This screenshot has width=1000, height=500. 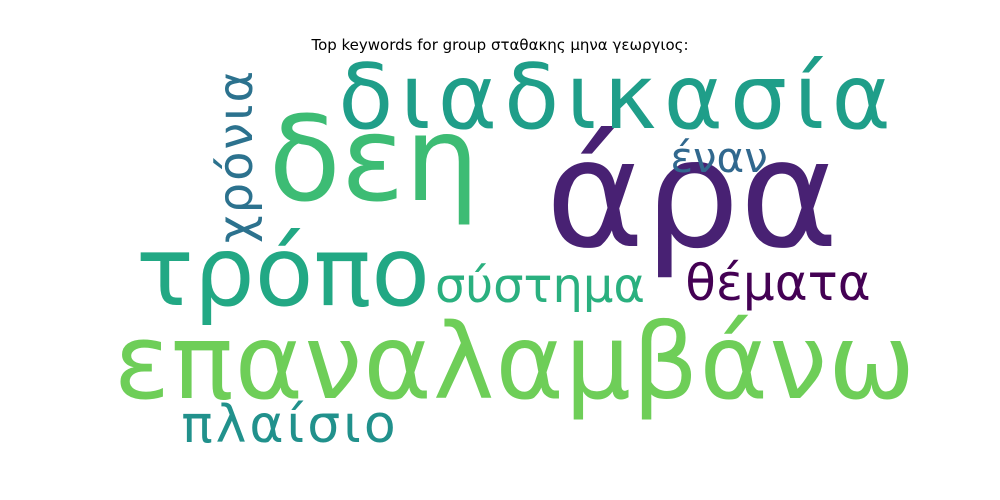 I want to click on word-άρα: άρα, so click(x=692, y=195).